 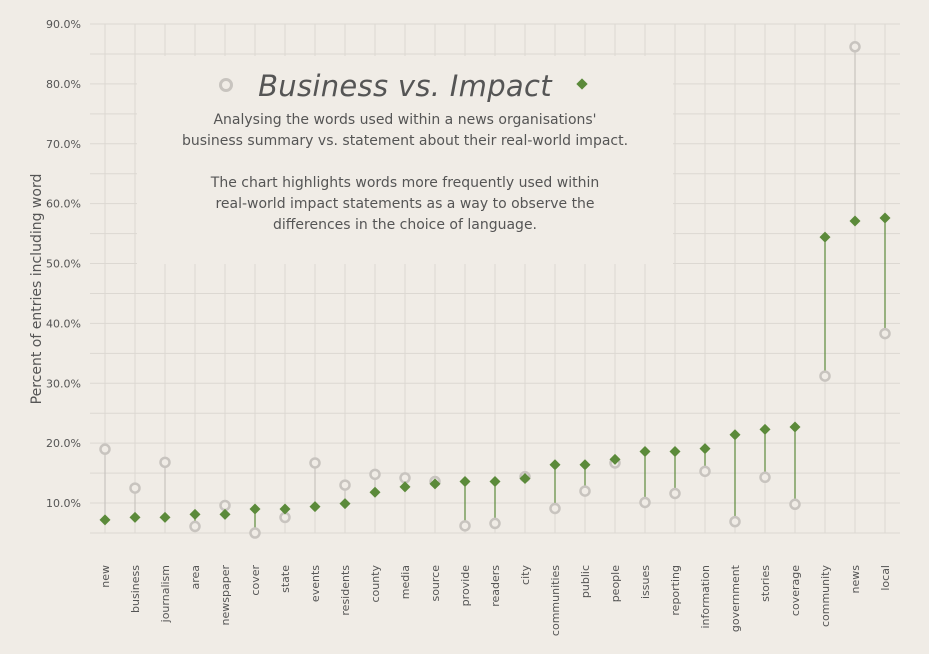 I want to click on y-tick-label: 30.0%, so click(x=63, y=383).